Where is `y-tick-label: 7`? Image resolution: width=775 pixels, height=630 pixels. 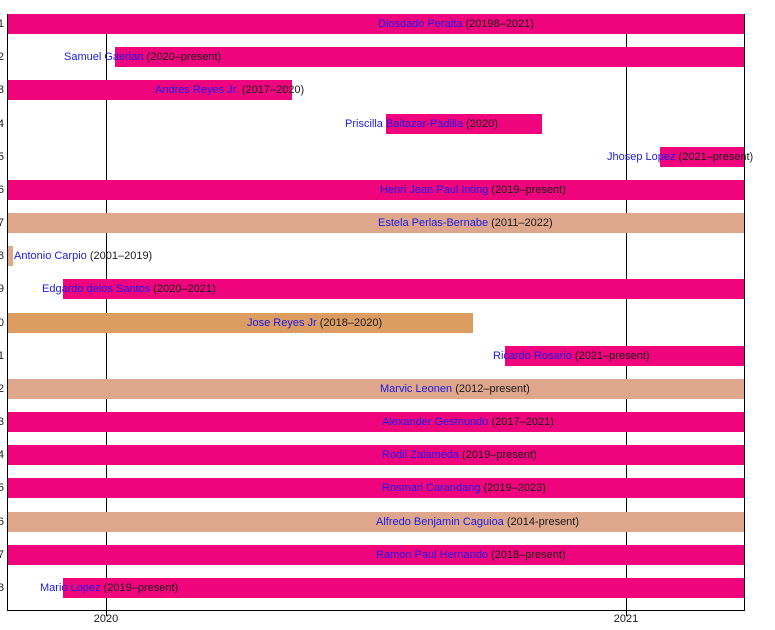 y-tick-label: 7 is located at coordinates (2, 223).